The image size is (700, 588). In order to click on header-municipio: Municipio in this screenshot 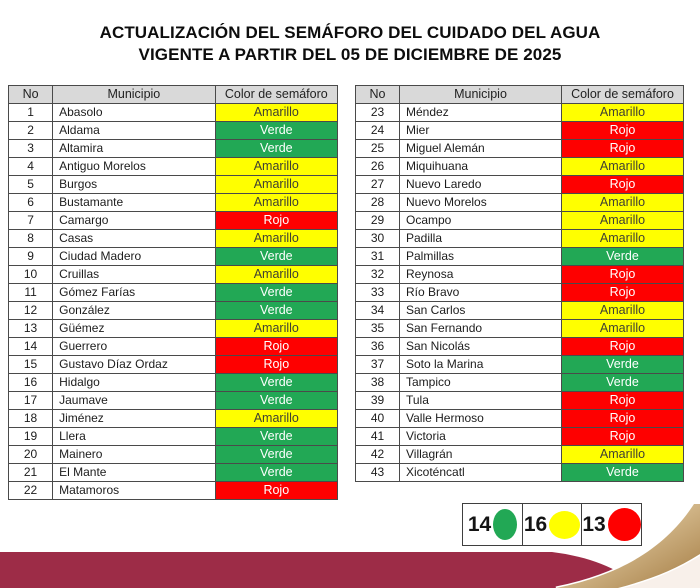, I will do `click(480, 94)`.